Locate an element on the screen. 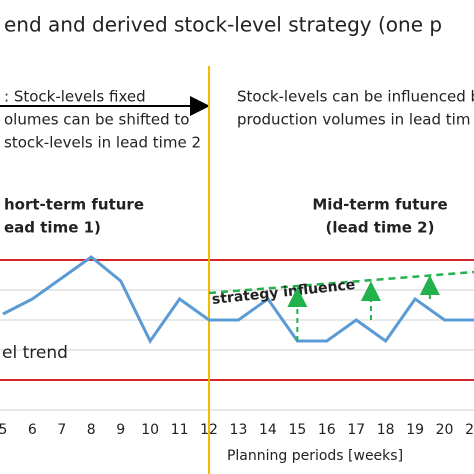  x-tick-label: 9 is located at coordinates (120, 430).